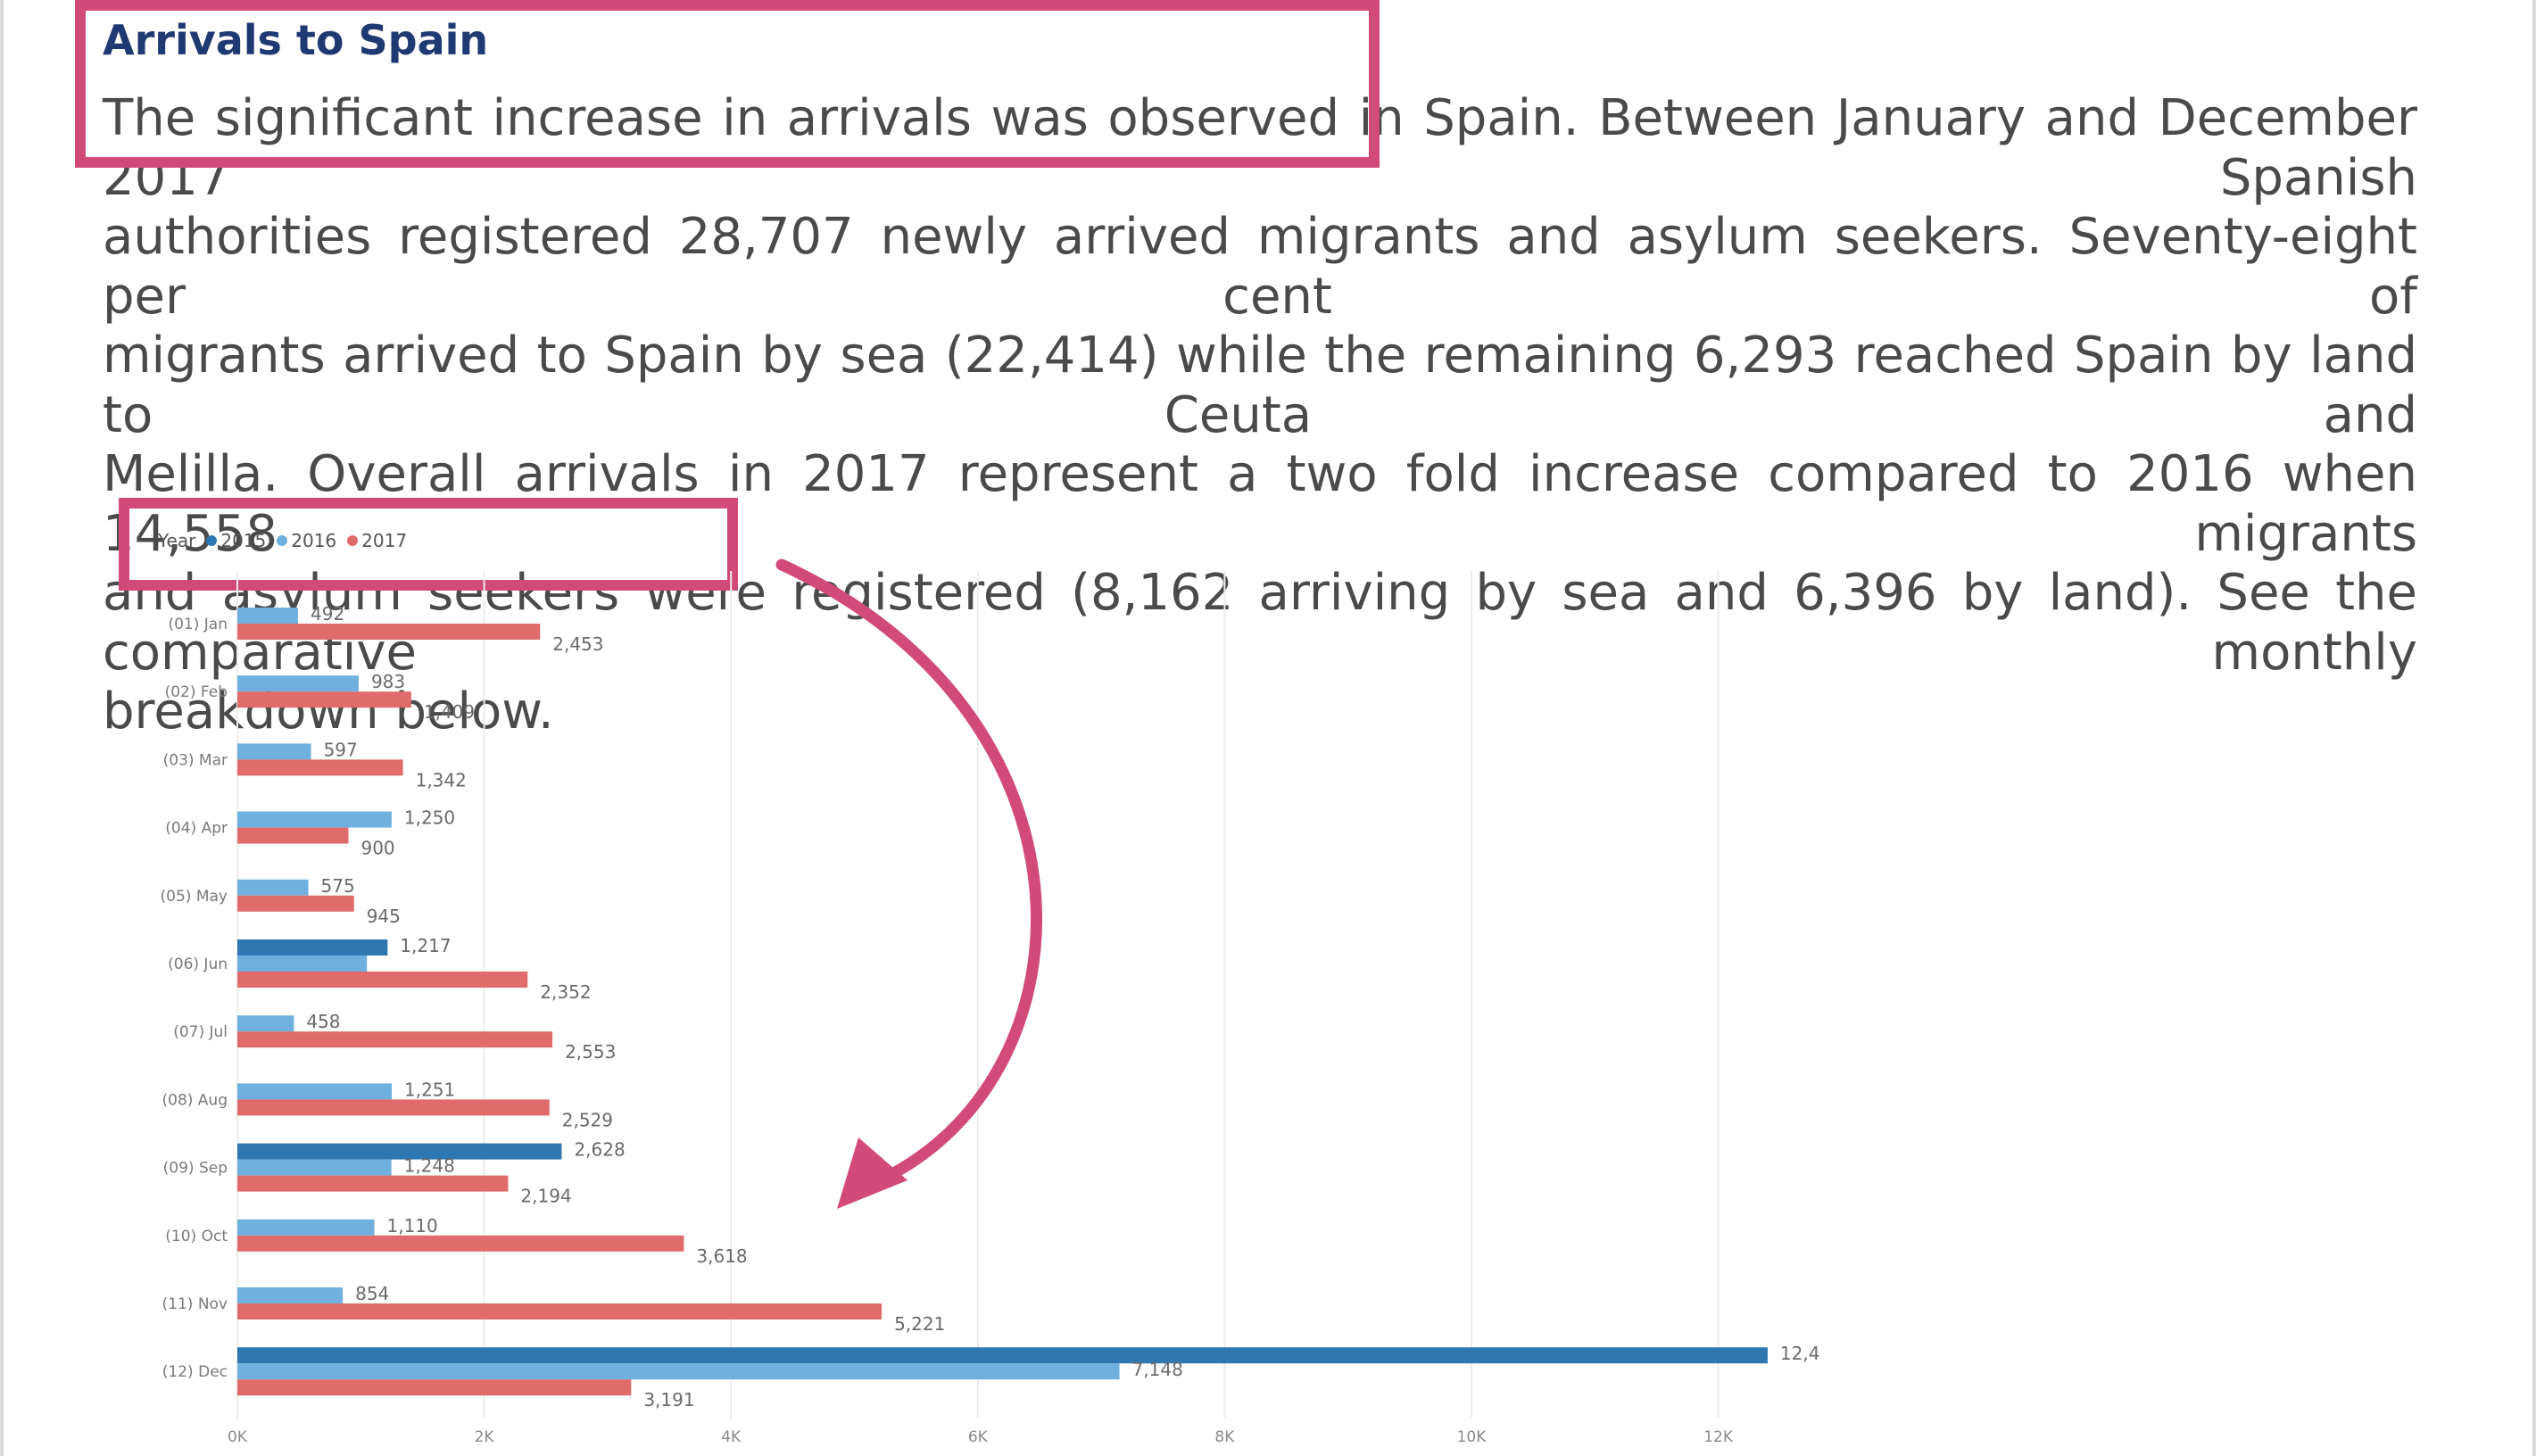 The height and width of the screenshot is (1456, 2536). Describe the element at coordinates (485, 1437) in the screenshot. I see `x-tick-label: 2K` at that location.